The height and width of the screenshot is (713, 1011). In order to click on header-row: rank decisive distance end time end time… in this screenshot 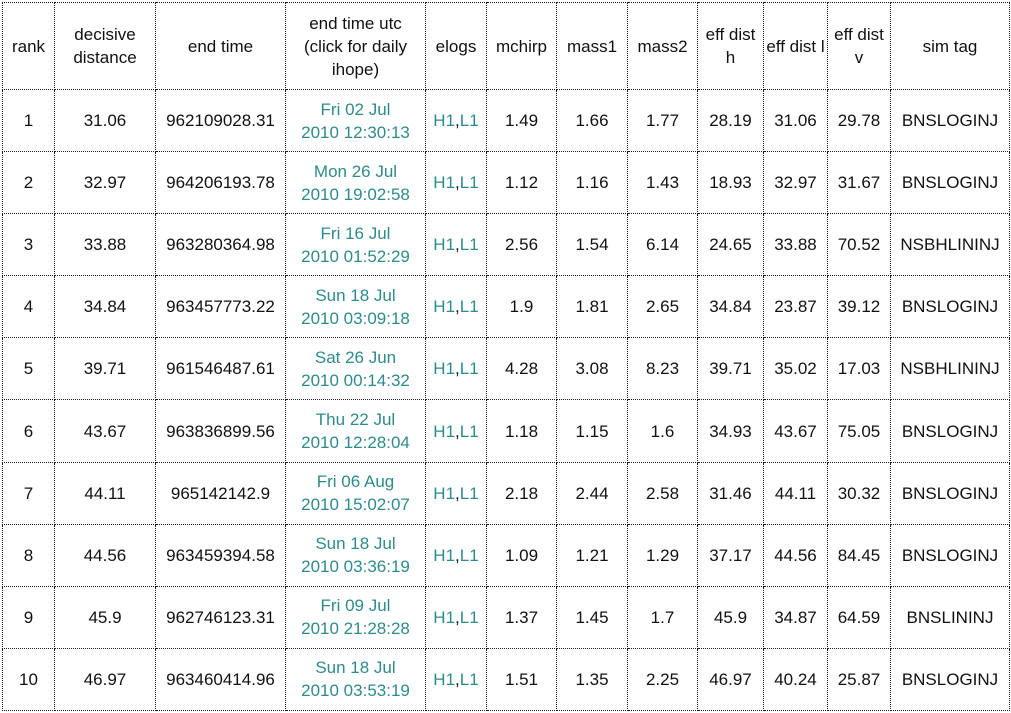, I will do `click(506, 46)`.